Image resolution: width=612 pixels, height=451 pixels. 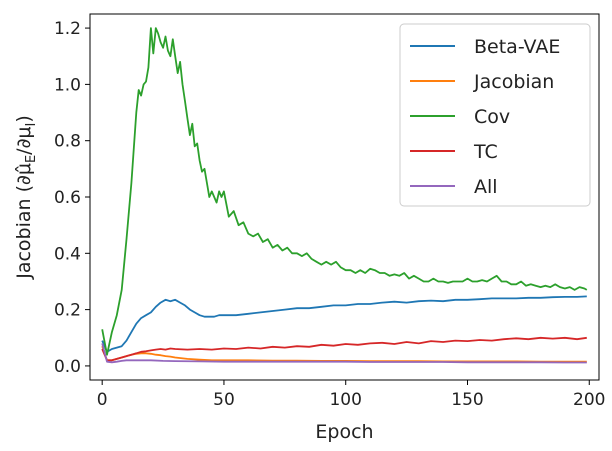 I want to click on legend-label-tc: TC, so click(x=485, y=152).